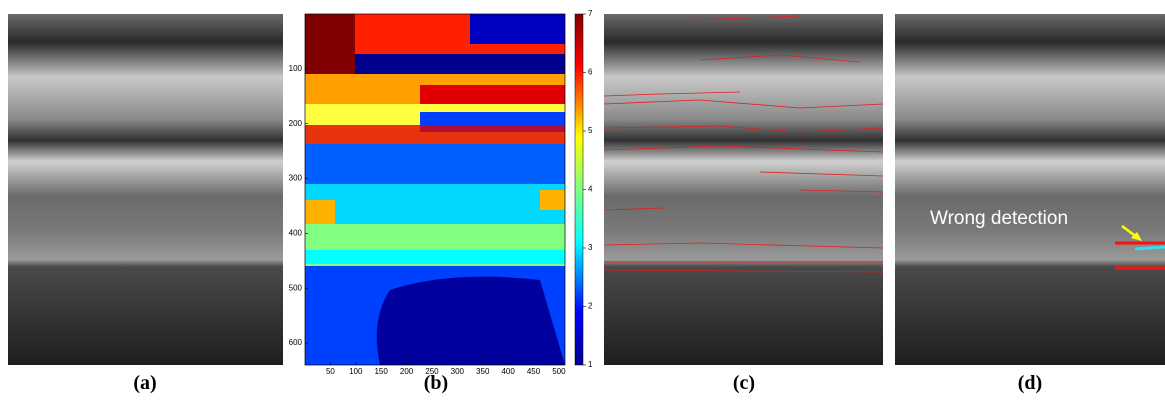 This screenshot has width=1165, height=400. I want to click on x-tick-label: 150, so click(381, 371).